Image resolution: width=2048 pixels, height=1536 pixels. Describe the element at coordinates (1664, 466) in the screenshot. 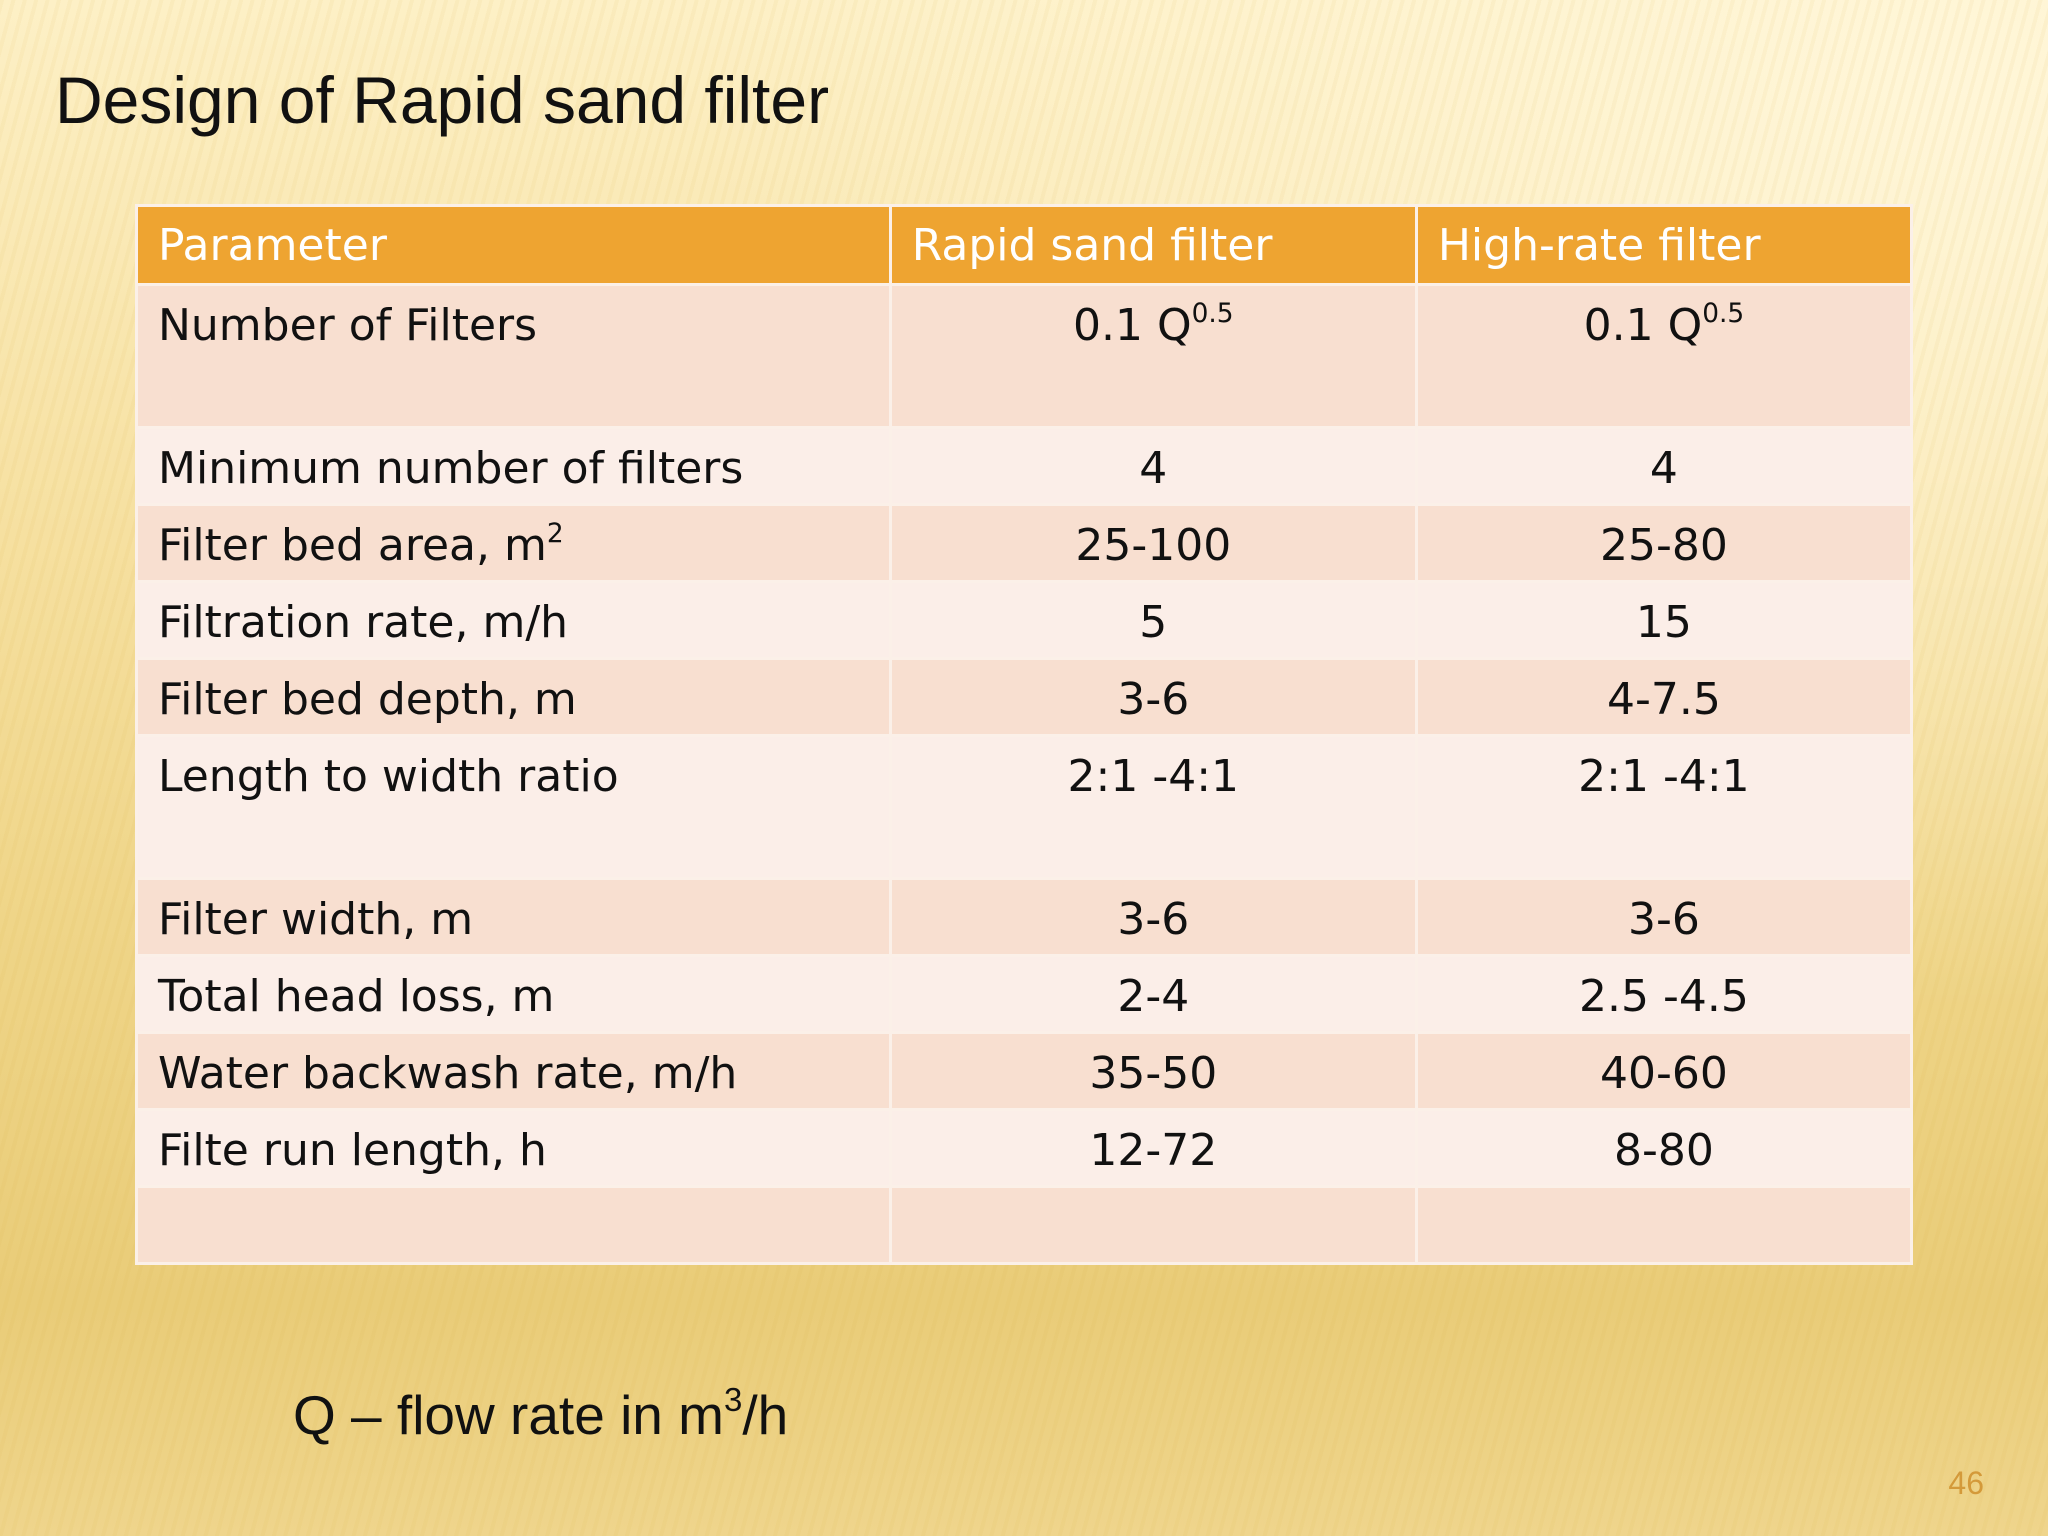

I see `high-rate-cell: 4` at that location.